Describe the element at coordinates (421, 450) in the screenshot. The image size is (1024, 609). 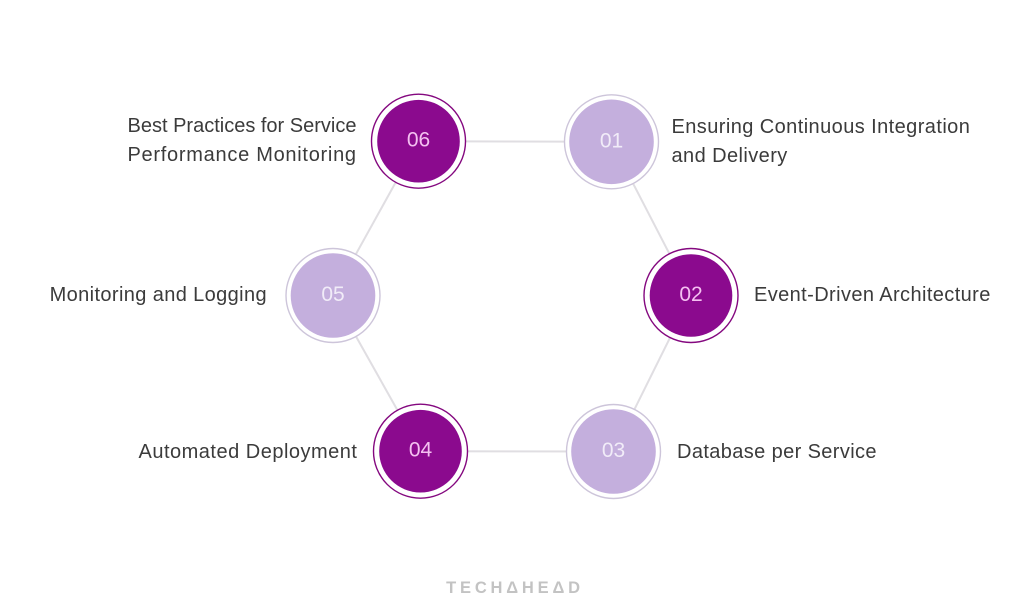
I see `svg-text: 04` at that location.